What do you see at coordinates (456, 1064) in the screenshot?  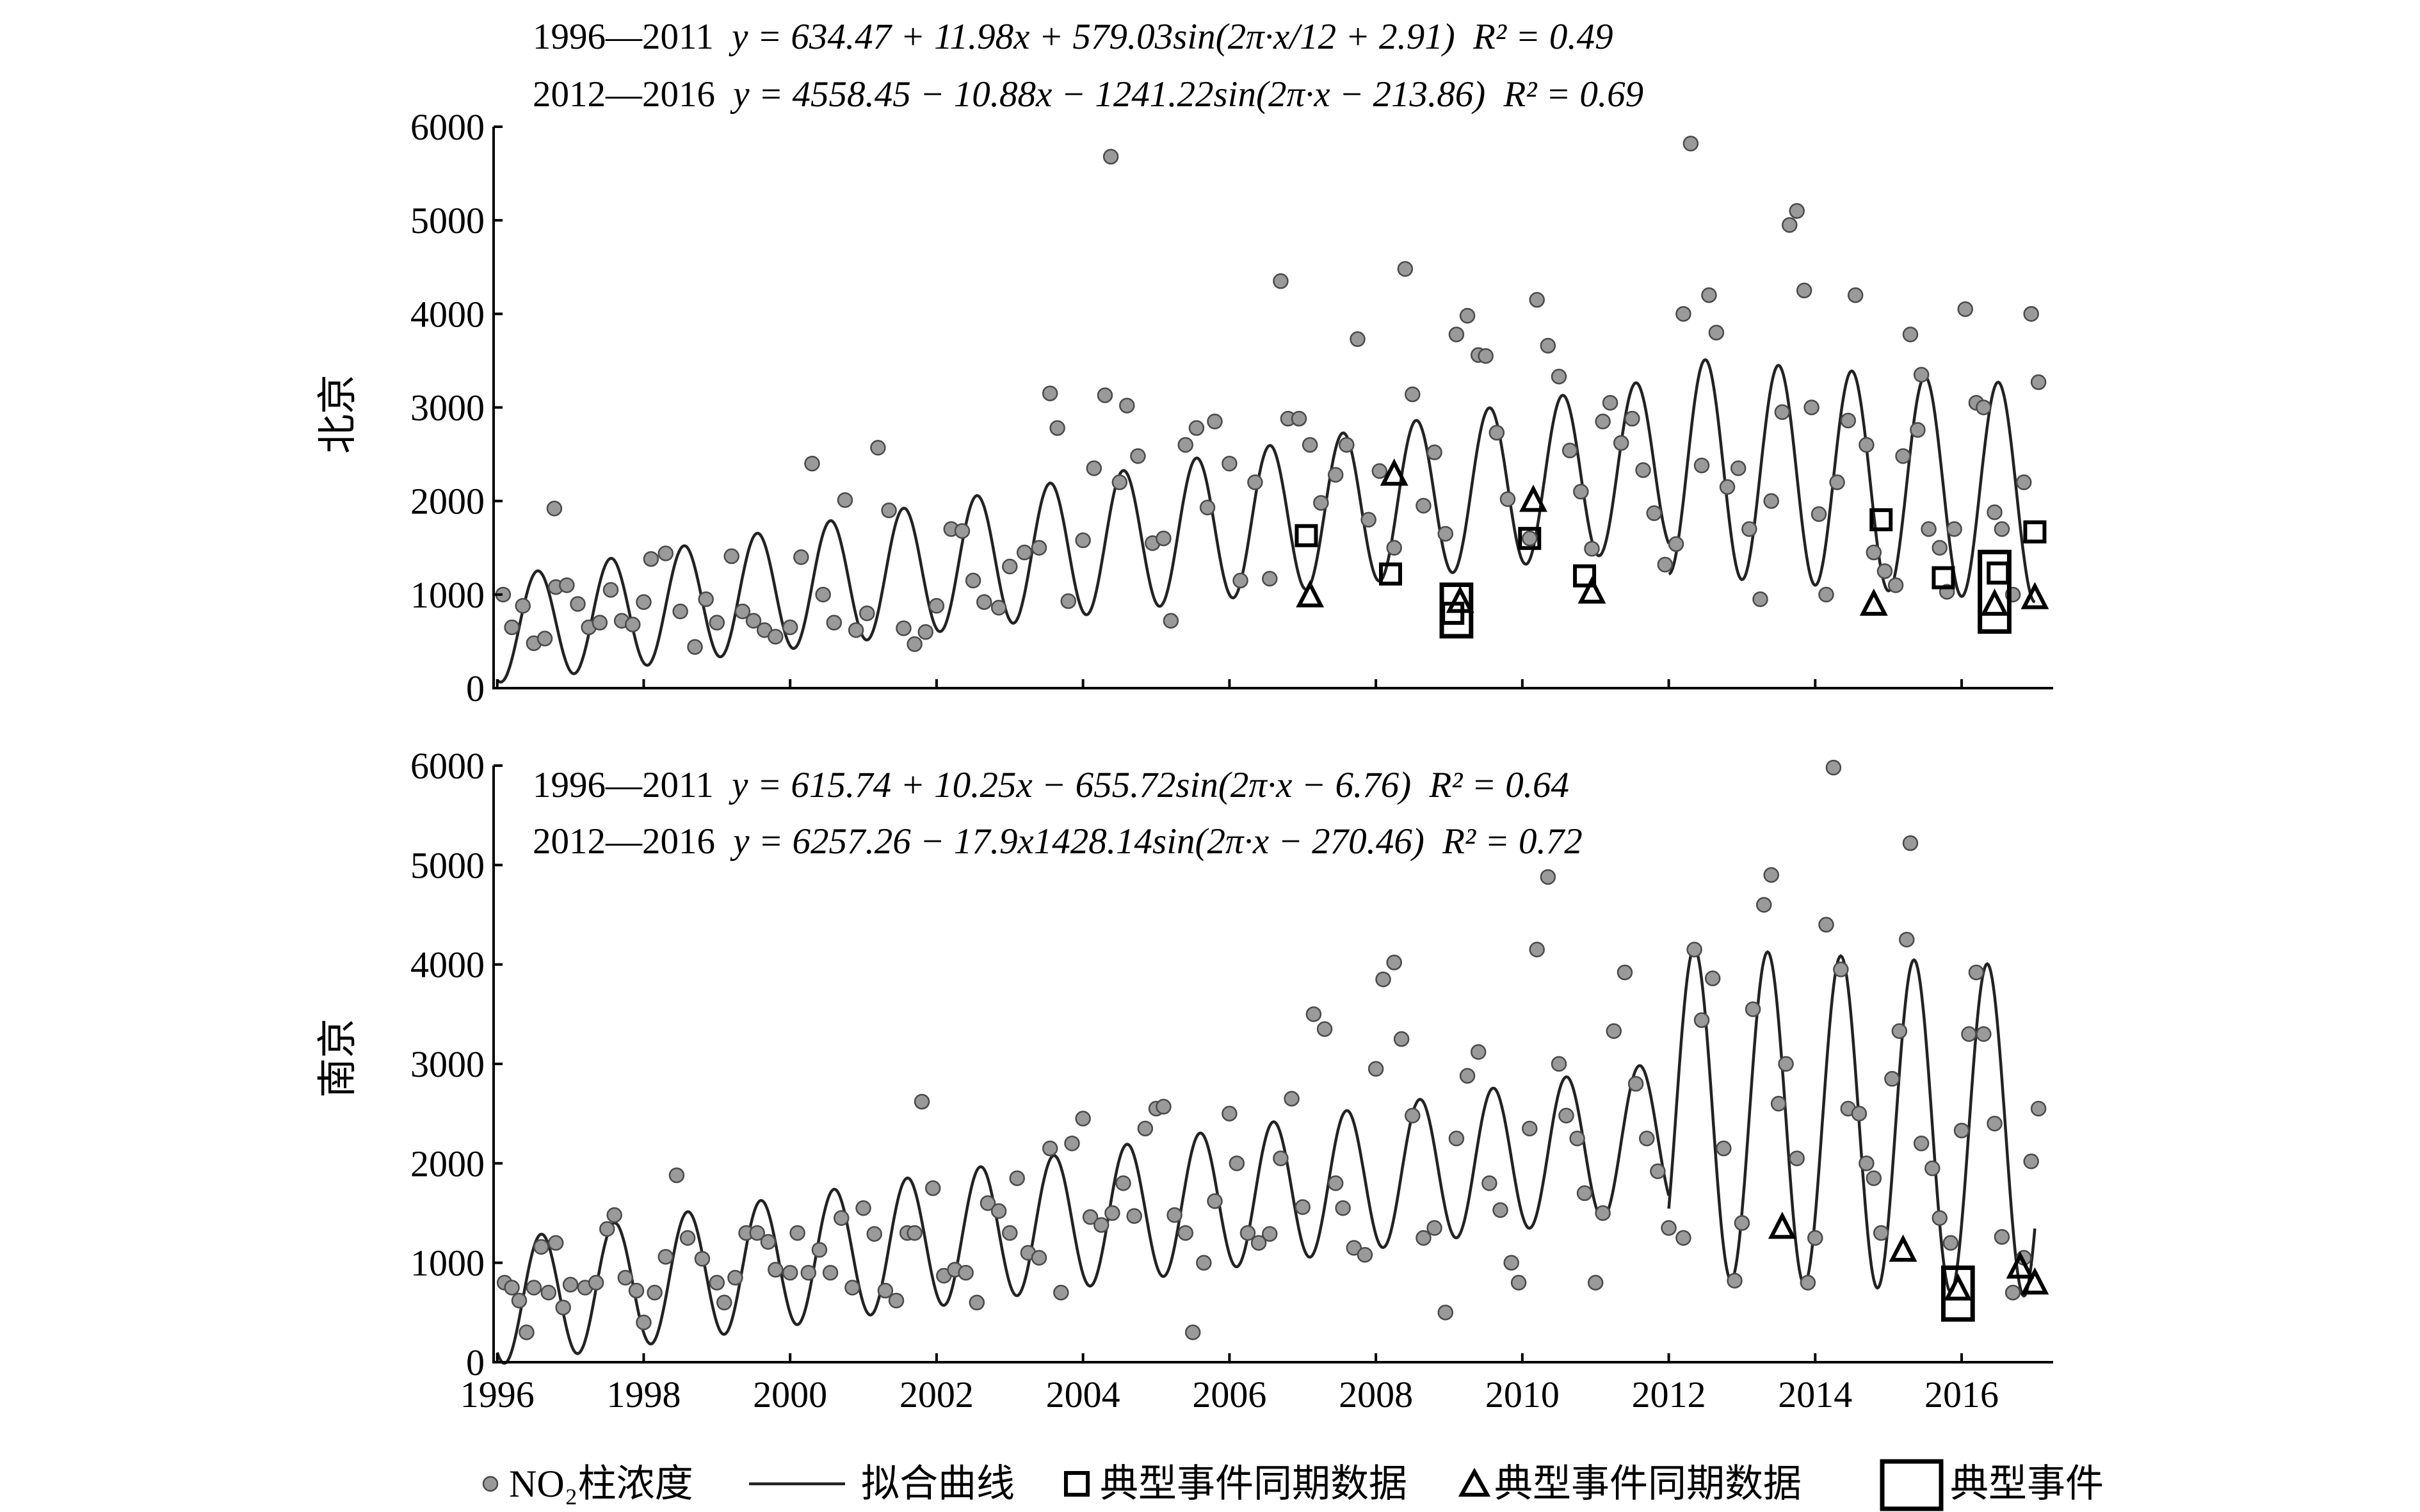 I see `nanjing-y-ticks: 0 1000 2000 3000 4000 5000 6000` at bounding box center [456, 1064].